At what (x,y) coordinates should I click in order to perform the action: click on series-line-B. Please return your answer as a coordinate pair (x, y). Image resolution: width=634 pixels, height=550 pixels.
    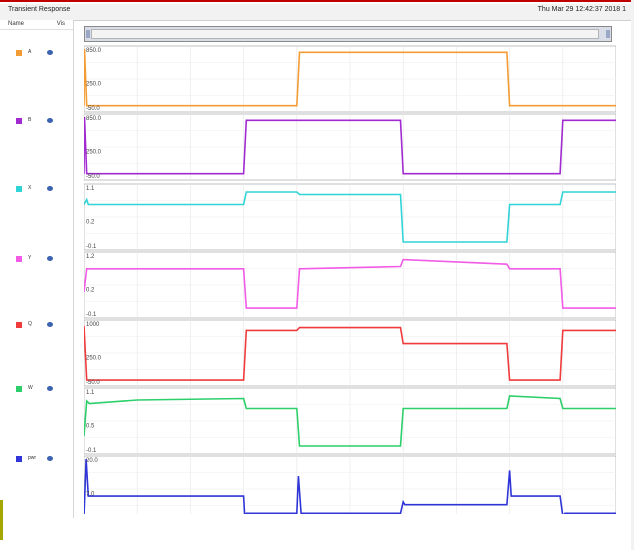
    Looking at the image, I should click on (350, 145).